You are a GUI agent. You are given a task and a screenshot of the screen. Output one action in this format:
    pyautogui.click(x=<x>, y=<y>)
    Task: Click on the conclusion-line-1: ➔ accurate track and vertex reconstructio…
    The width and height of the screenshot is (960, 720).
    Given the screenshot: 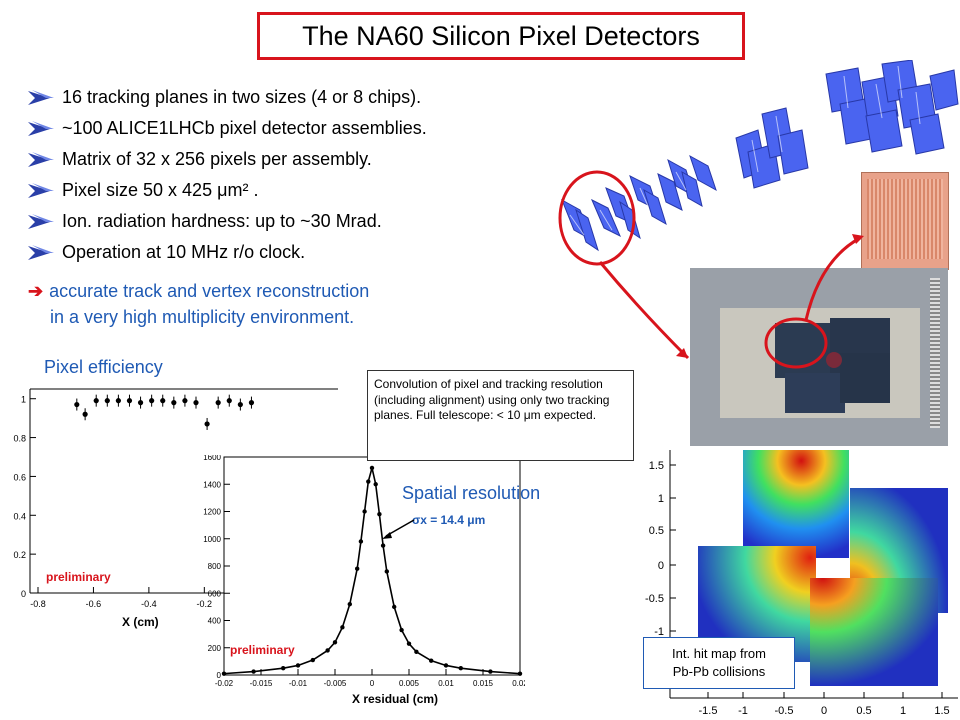 What is the action you would take?
    pyautogui.click(x=288, y=291)
    